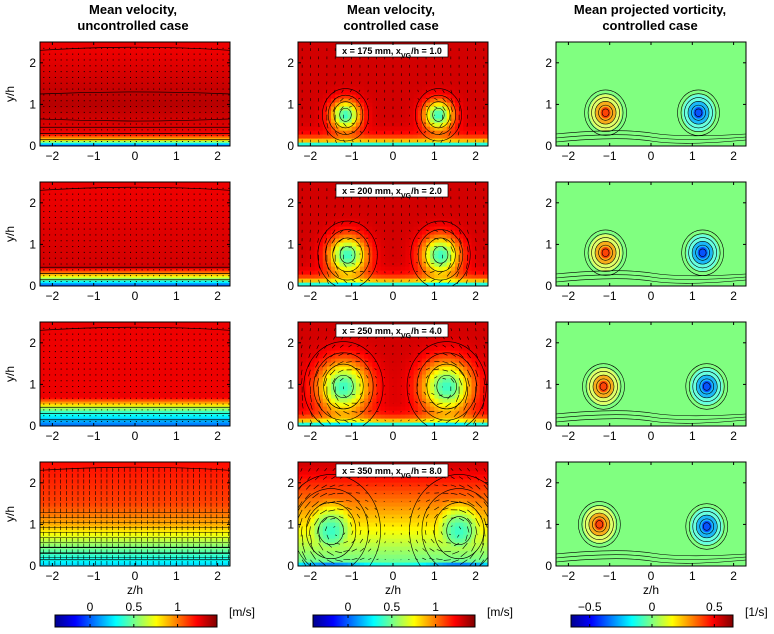  Describe the element at coordinates (32, 203) in the screenshot. I see `y-tick-label: 2` at that location.